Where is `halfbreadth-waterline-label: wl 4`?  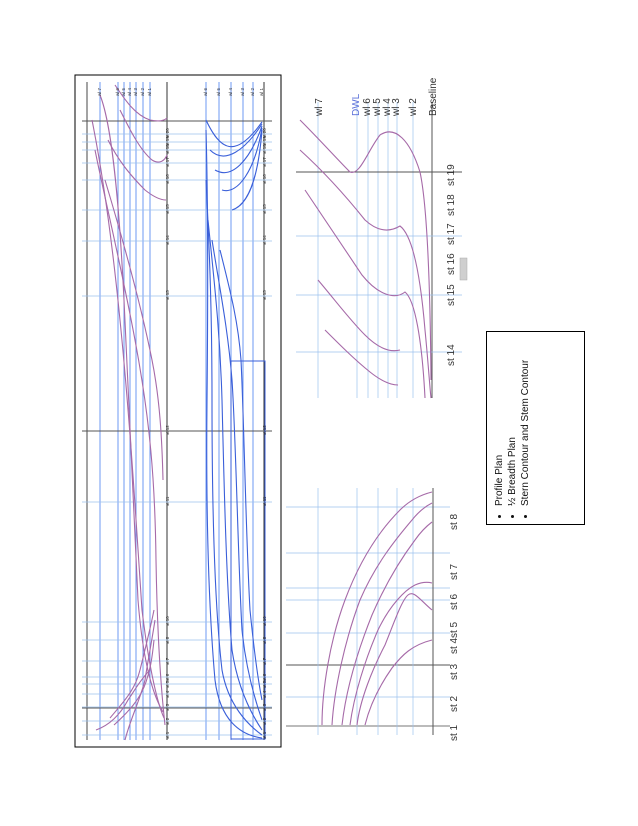 halfbreadth-waterline-label: wl 4 is located at coordinates (230, 92).